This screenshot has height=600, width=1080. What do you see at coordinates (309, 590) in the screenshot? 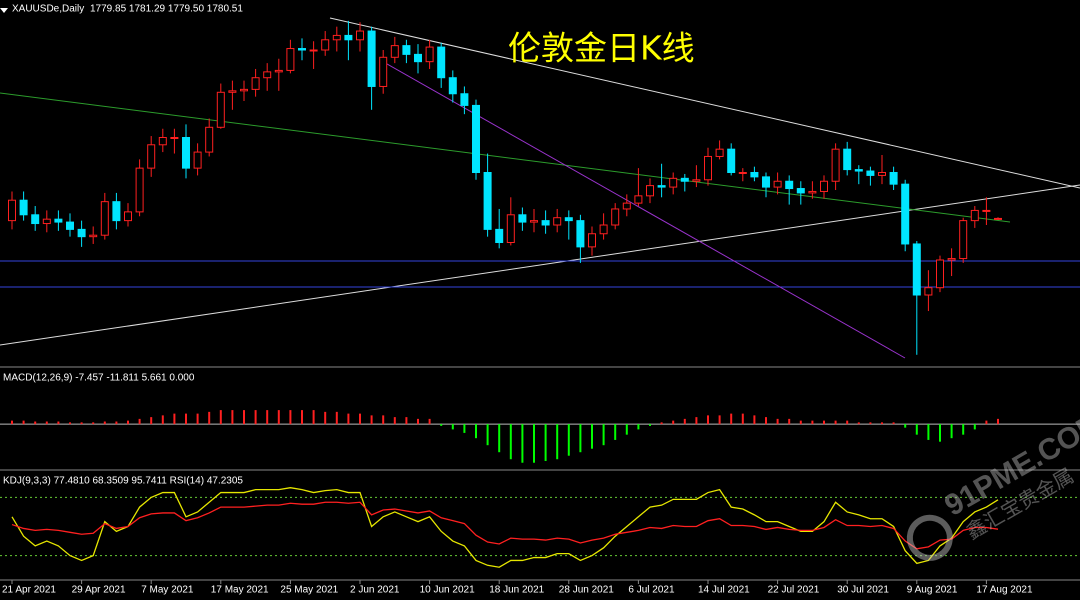
I see `x-tick-label: 25 May 2021` at bounding box center [309, 590].